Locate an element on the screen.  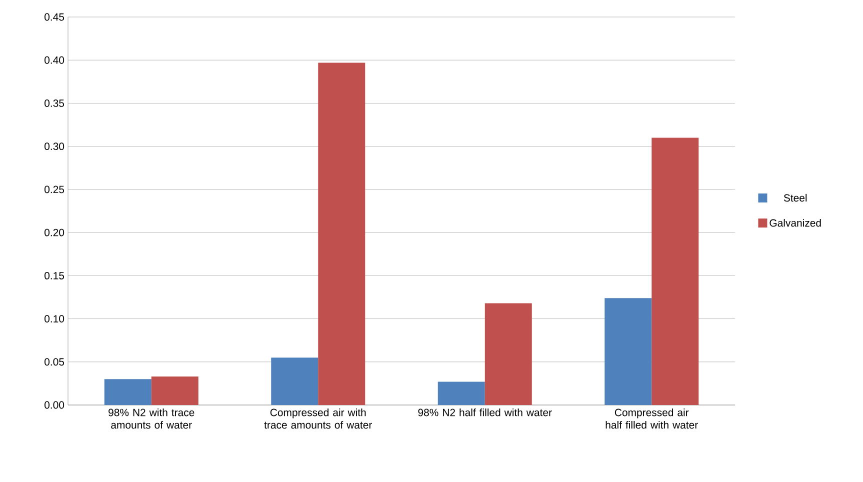
y-tick-label: 0.30 is located at coordinates (54, 146).